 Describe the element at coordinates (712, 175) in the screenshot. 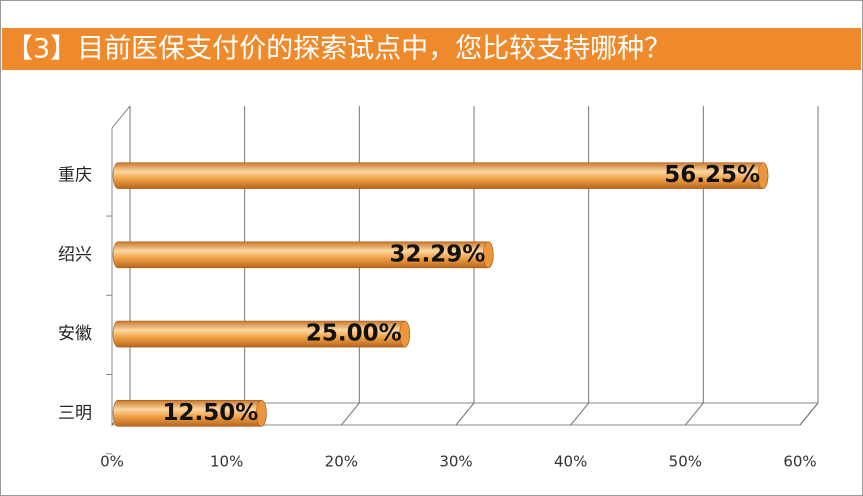

I see `value-label: 56.25%` at that location.